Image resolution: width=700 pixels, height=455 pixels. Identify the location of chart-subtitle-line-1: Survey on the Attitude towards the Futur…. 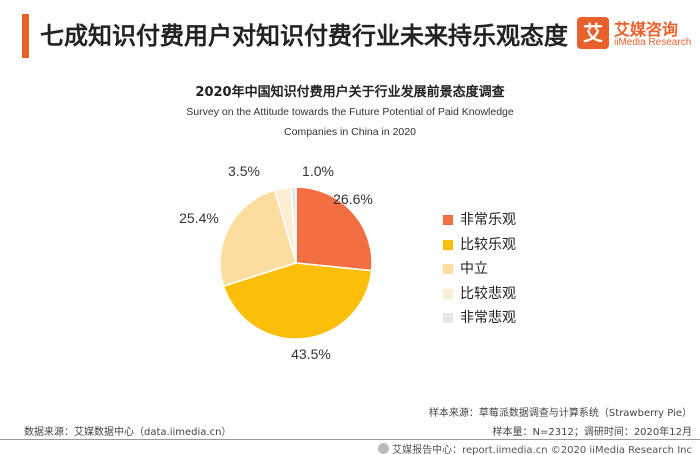
(350, 112).